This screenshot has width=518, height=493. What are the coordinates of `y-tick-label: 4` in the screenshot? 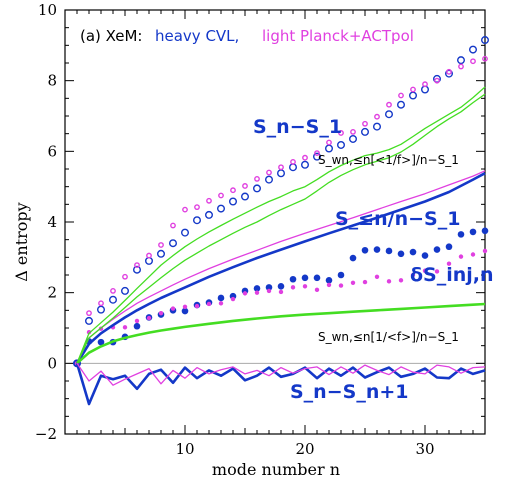 It's located at (52, 222).